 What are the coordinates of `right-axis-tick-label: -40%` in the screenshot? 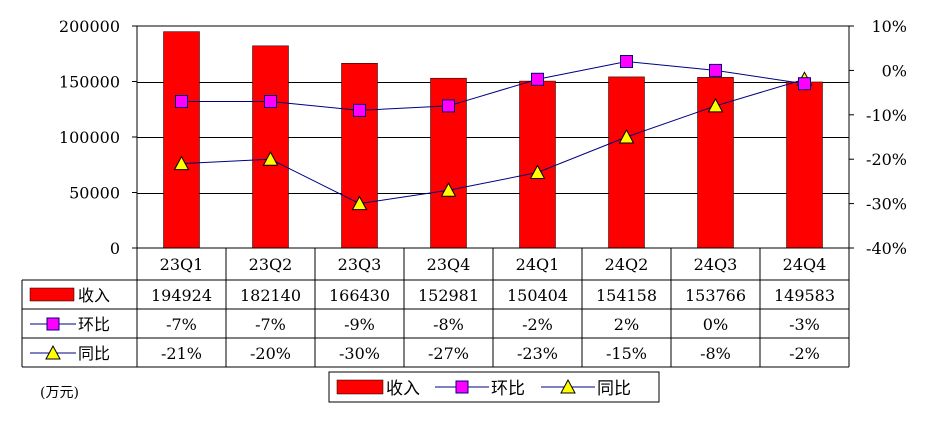 It's located at (886, 248).